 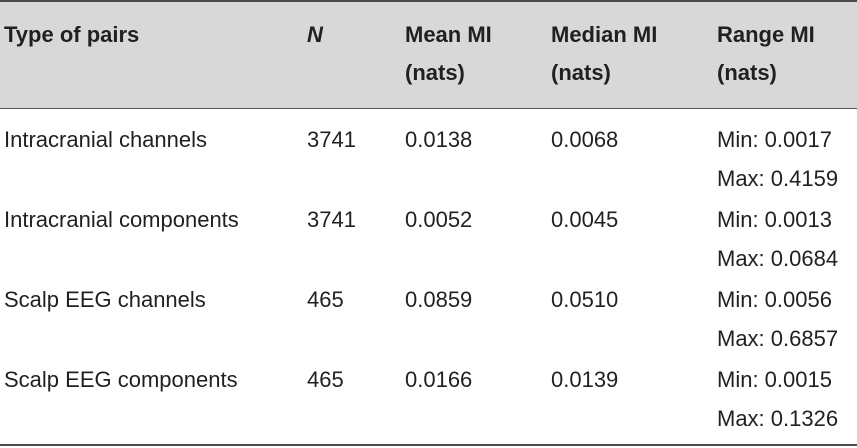 What do you see at coordinates (106, 139) in the screenshot?
I see `cell-type: Intracranial channels` at bounding box center [106, 139].